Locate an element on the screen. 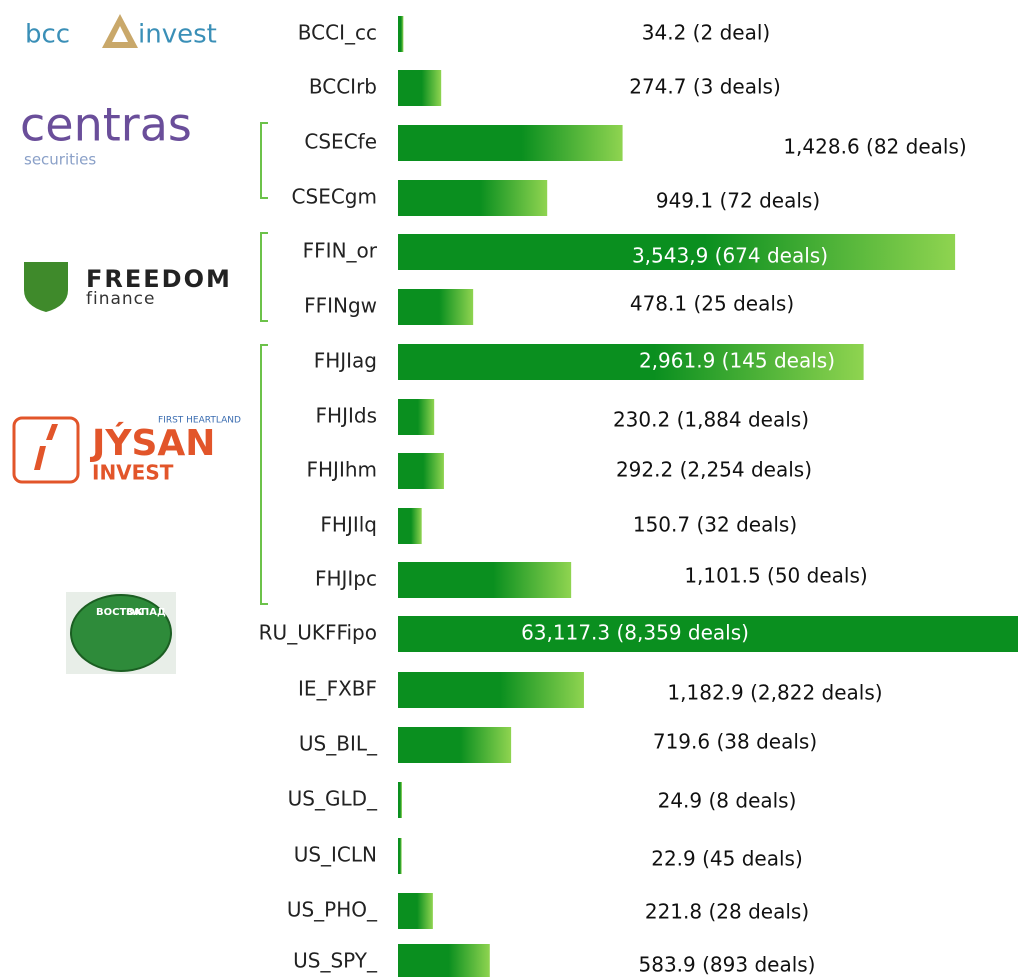  category-label: BCCI_cc is located at coordinates (337, 33).